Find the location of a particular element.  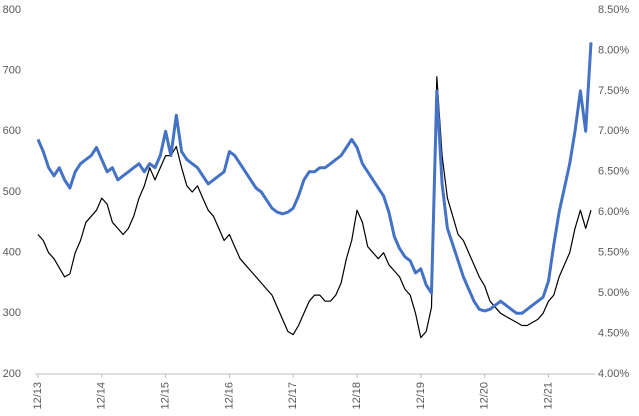

y-tick-label: 800 is located at coordinates (12, 10).